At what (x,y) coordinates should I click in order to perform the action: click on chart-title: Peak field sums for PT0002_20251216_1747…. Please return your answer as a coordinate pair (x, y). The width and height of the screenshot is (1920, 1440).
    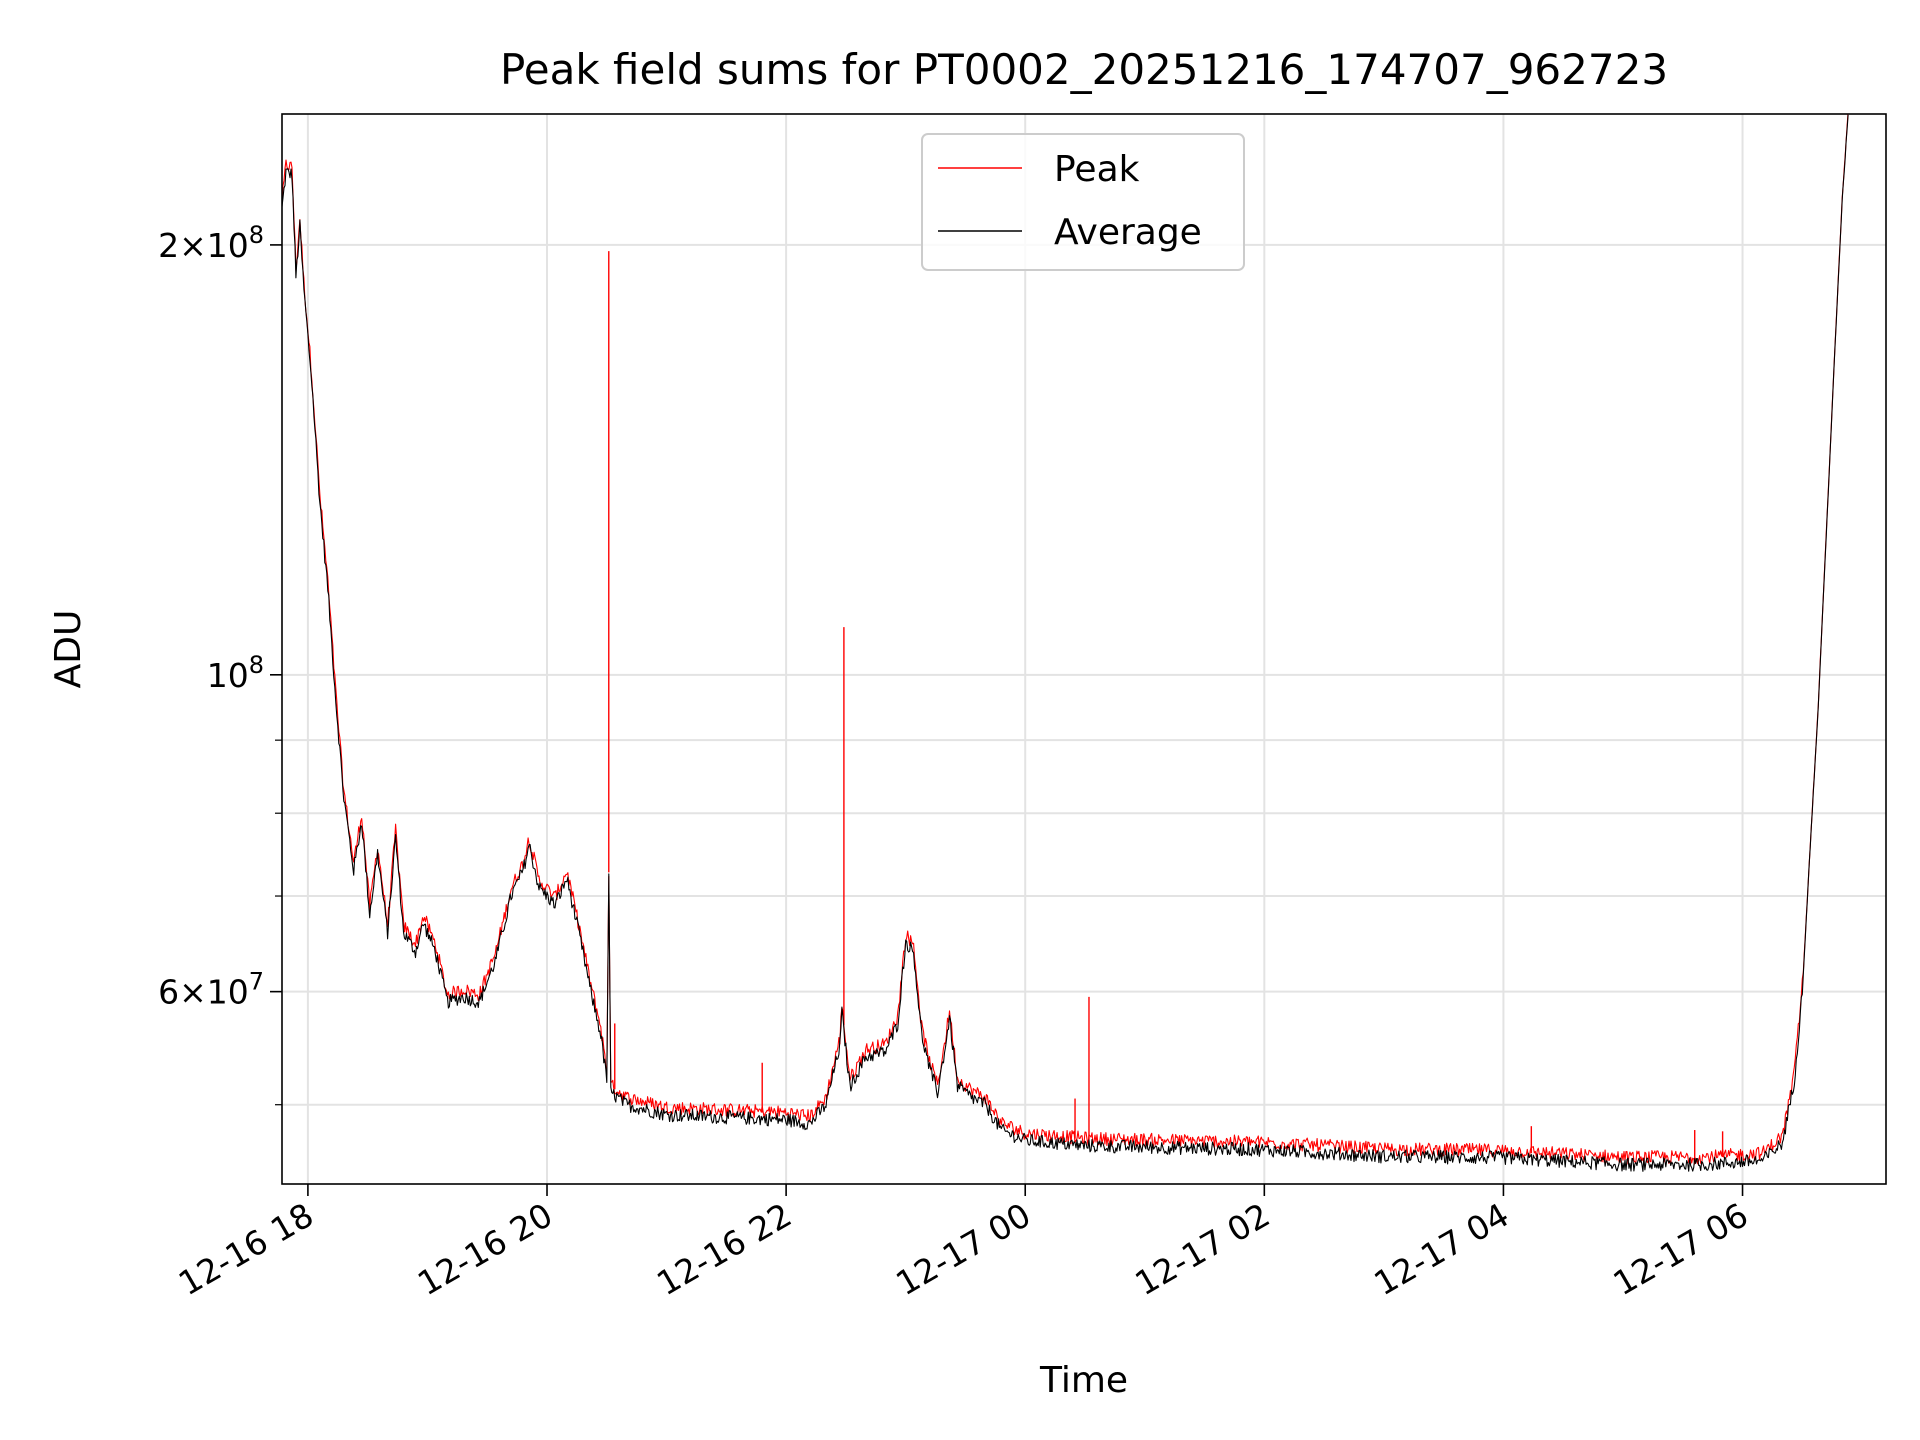
    Looking at the image, I should click on (1084, 69).